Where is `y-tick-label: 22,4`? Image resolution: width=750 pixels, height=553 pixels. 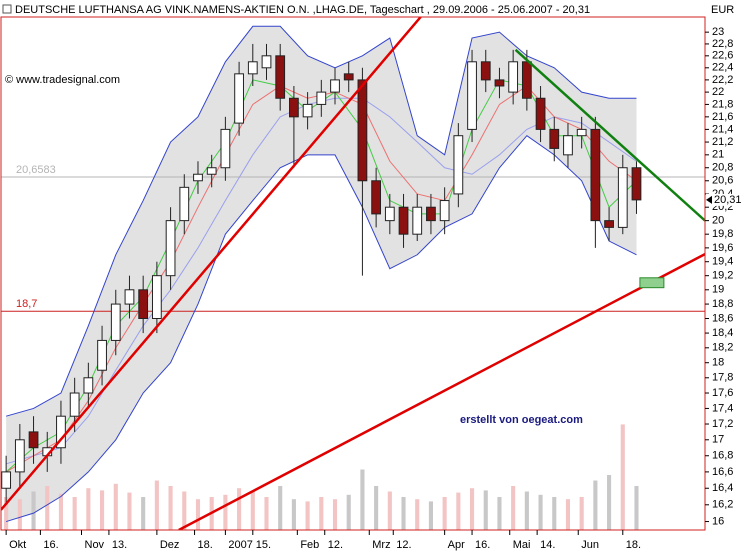 y-tick-label: 22,4 is located at coordinates (722, 68).